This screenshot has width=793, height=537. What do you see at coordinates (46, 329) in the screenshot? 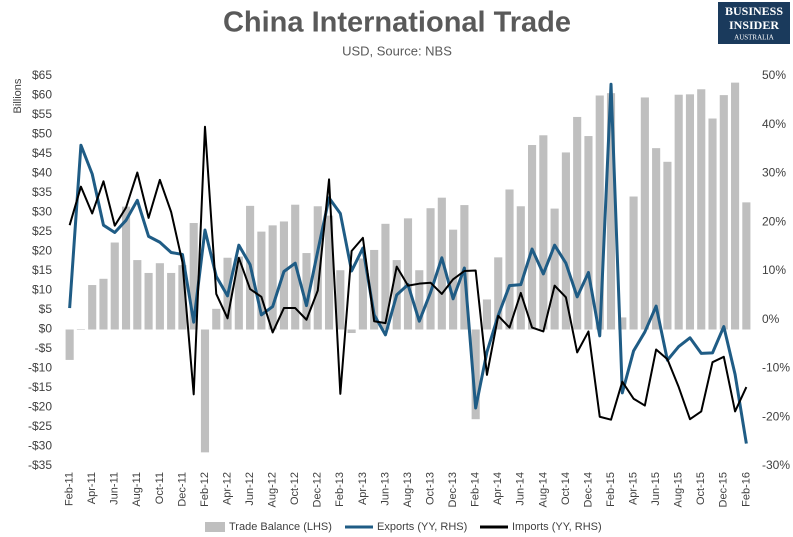
I see `y-tick-label: $0` at bounding box center [46, 329].